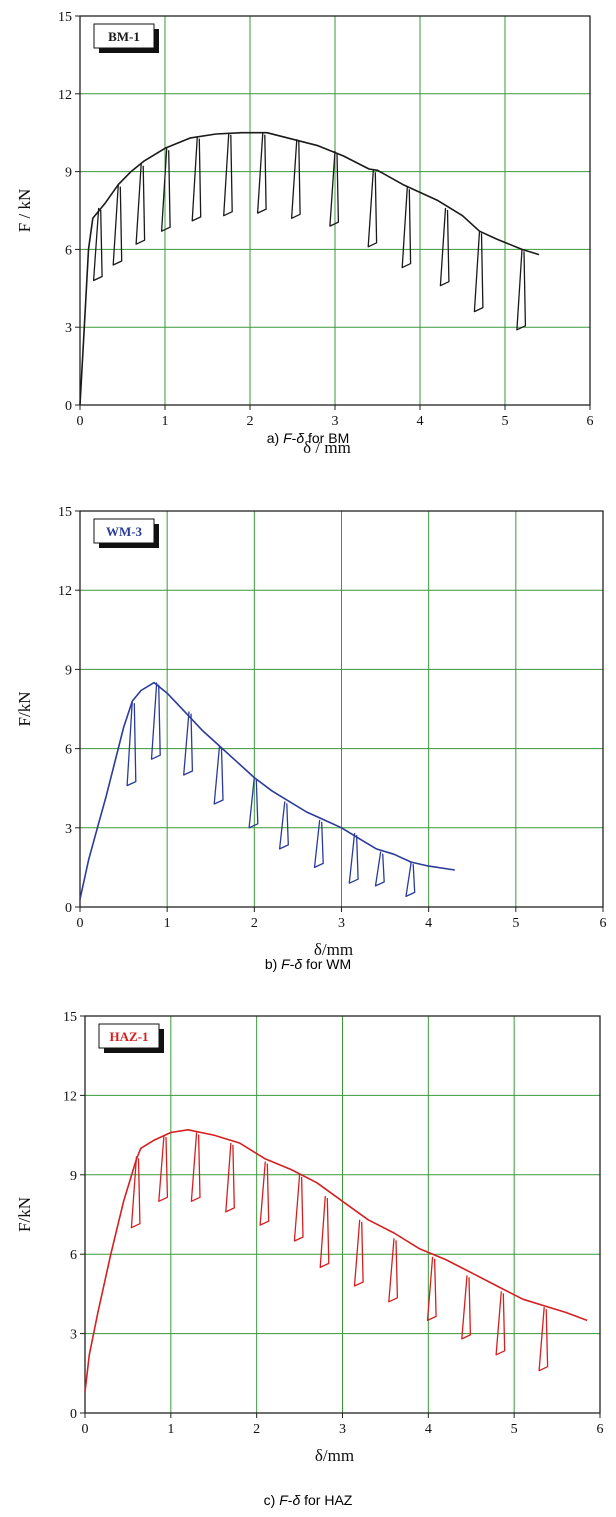  What do you see at coordinates (326, 1500) in the screenshot?
I see `caption-suffix: for HAZ` at bounding box center [326, 1500].